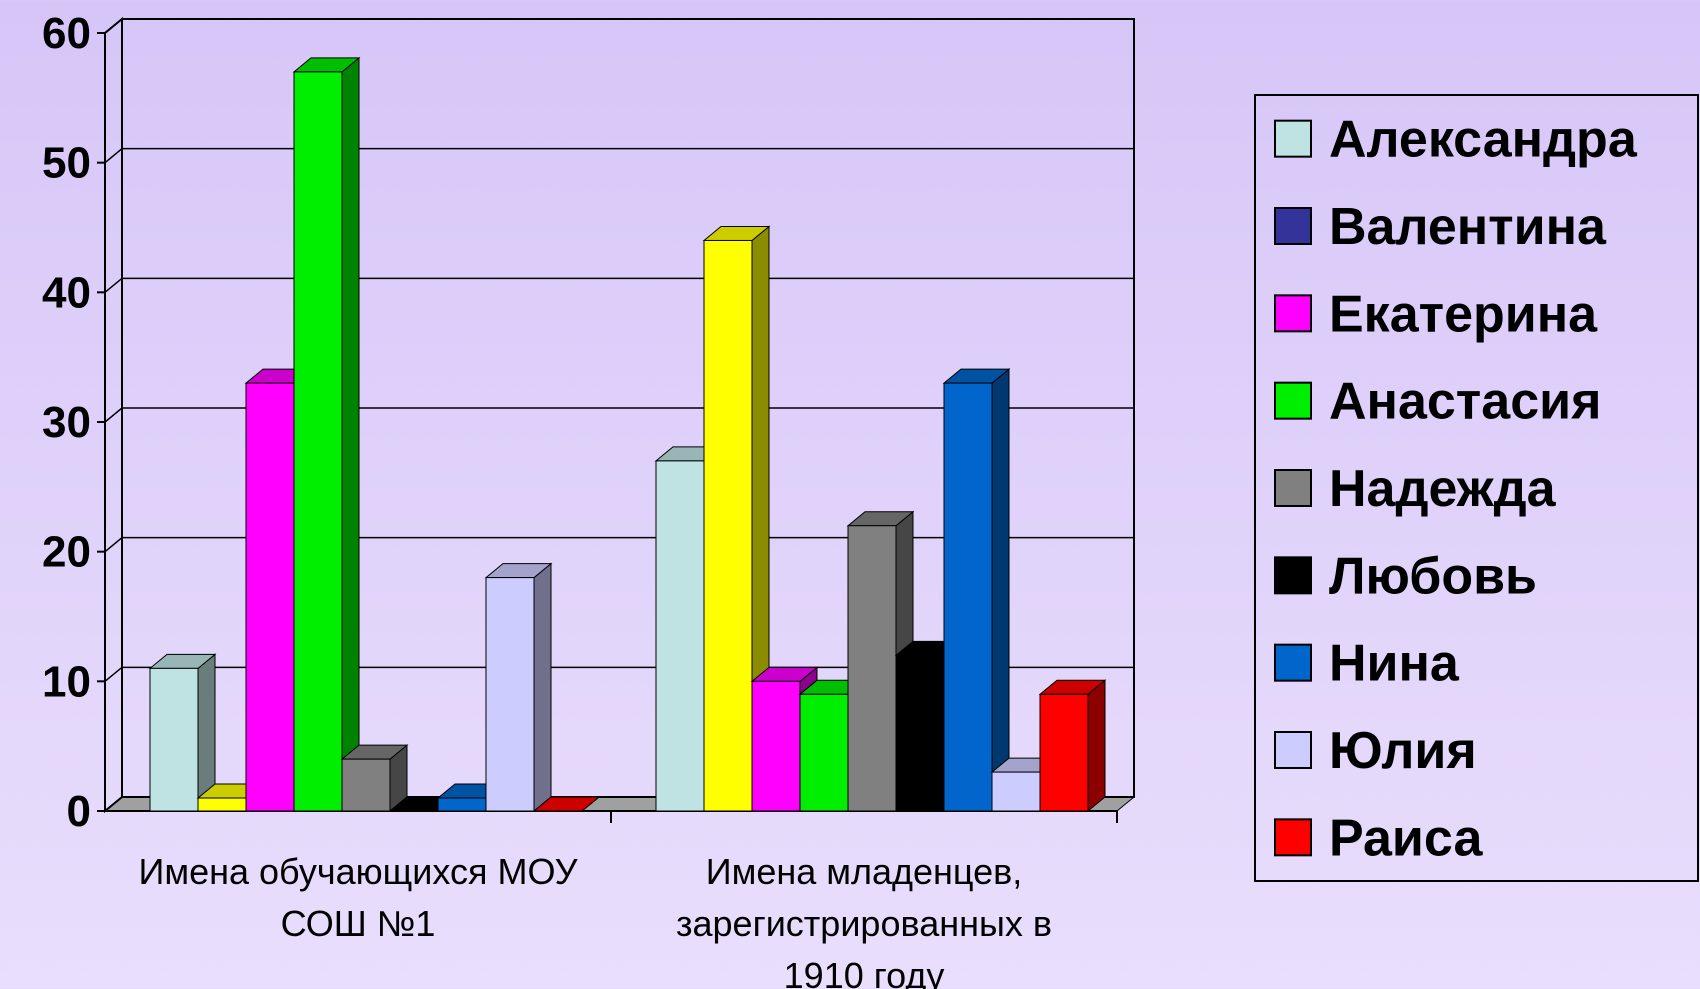 This screenshot has height=989, width=1700. What do you see at coordinates (1406, 838) in the screenshot?
I see `legend-label: Раиса` at bounding box center [1406, 838].